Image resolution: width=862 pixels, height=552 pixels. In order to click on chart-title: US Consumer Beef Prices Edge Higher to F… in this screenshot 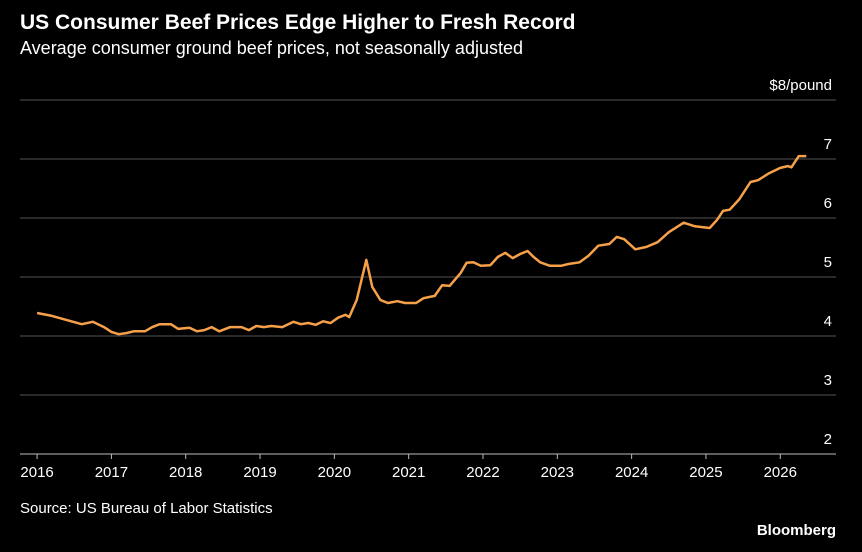, I will do `click(297, 22)`.